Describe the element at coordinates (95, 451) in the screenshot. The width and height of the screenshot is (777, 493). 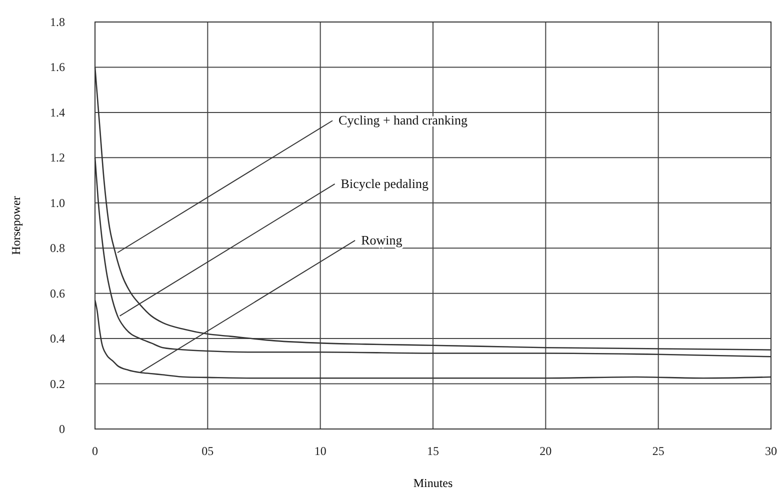
I see `x-tick-label: 0` at that location.